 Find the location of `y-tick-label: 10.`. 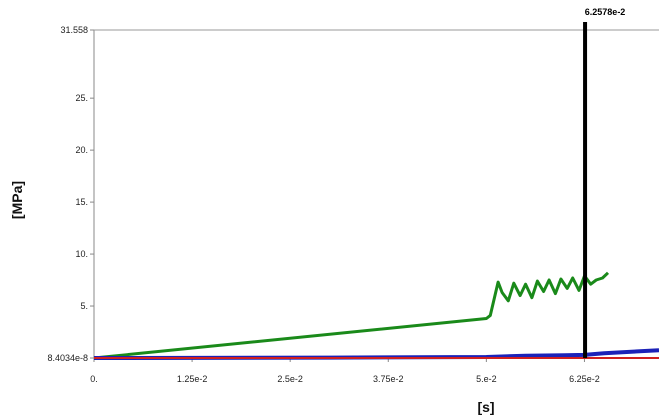

y-tick-label: 10. is located at coordinates (81, 254).